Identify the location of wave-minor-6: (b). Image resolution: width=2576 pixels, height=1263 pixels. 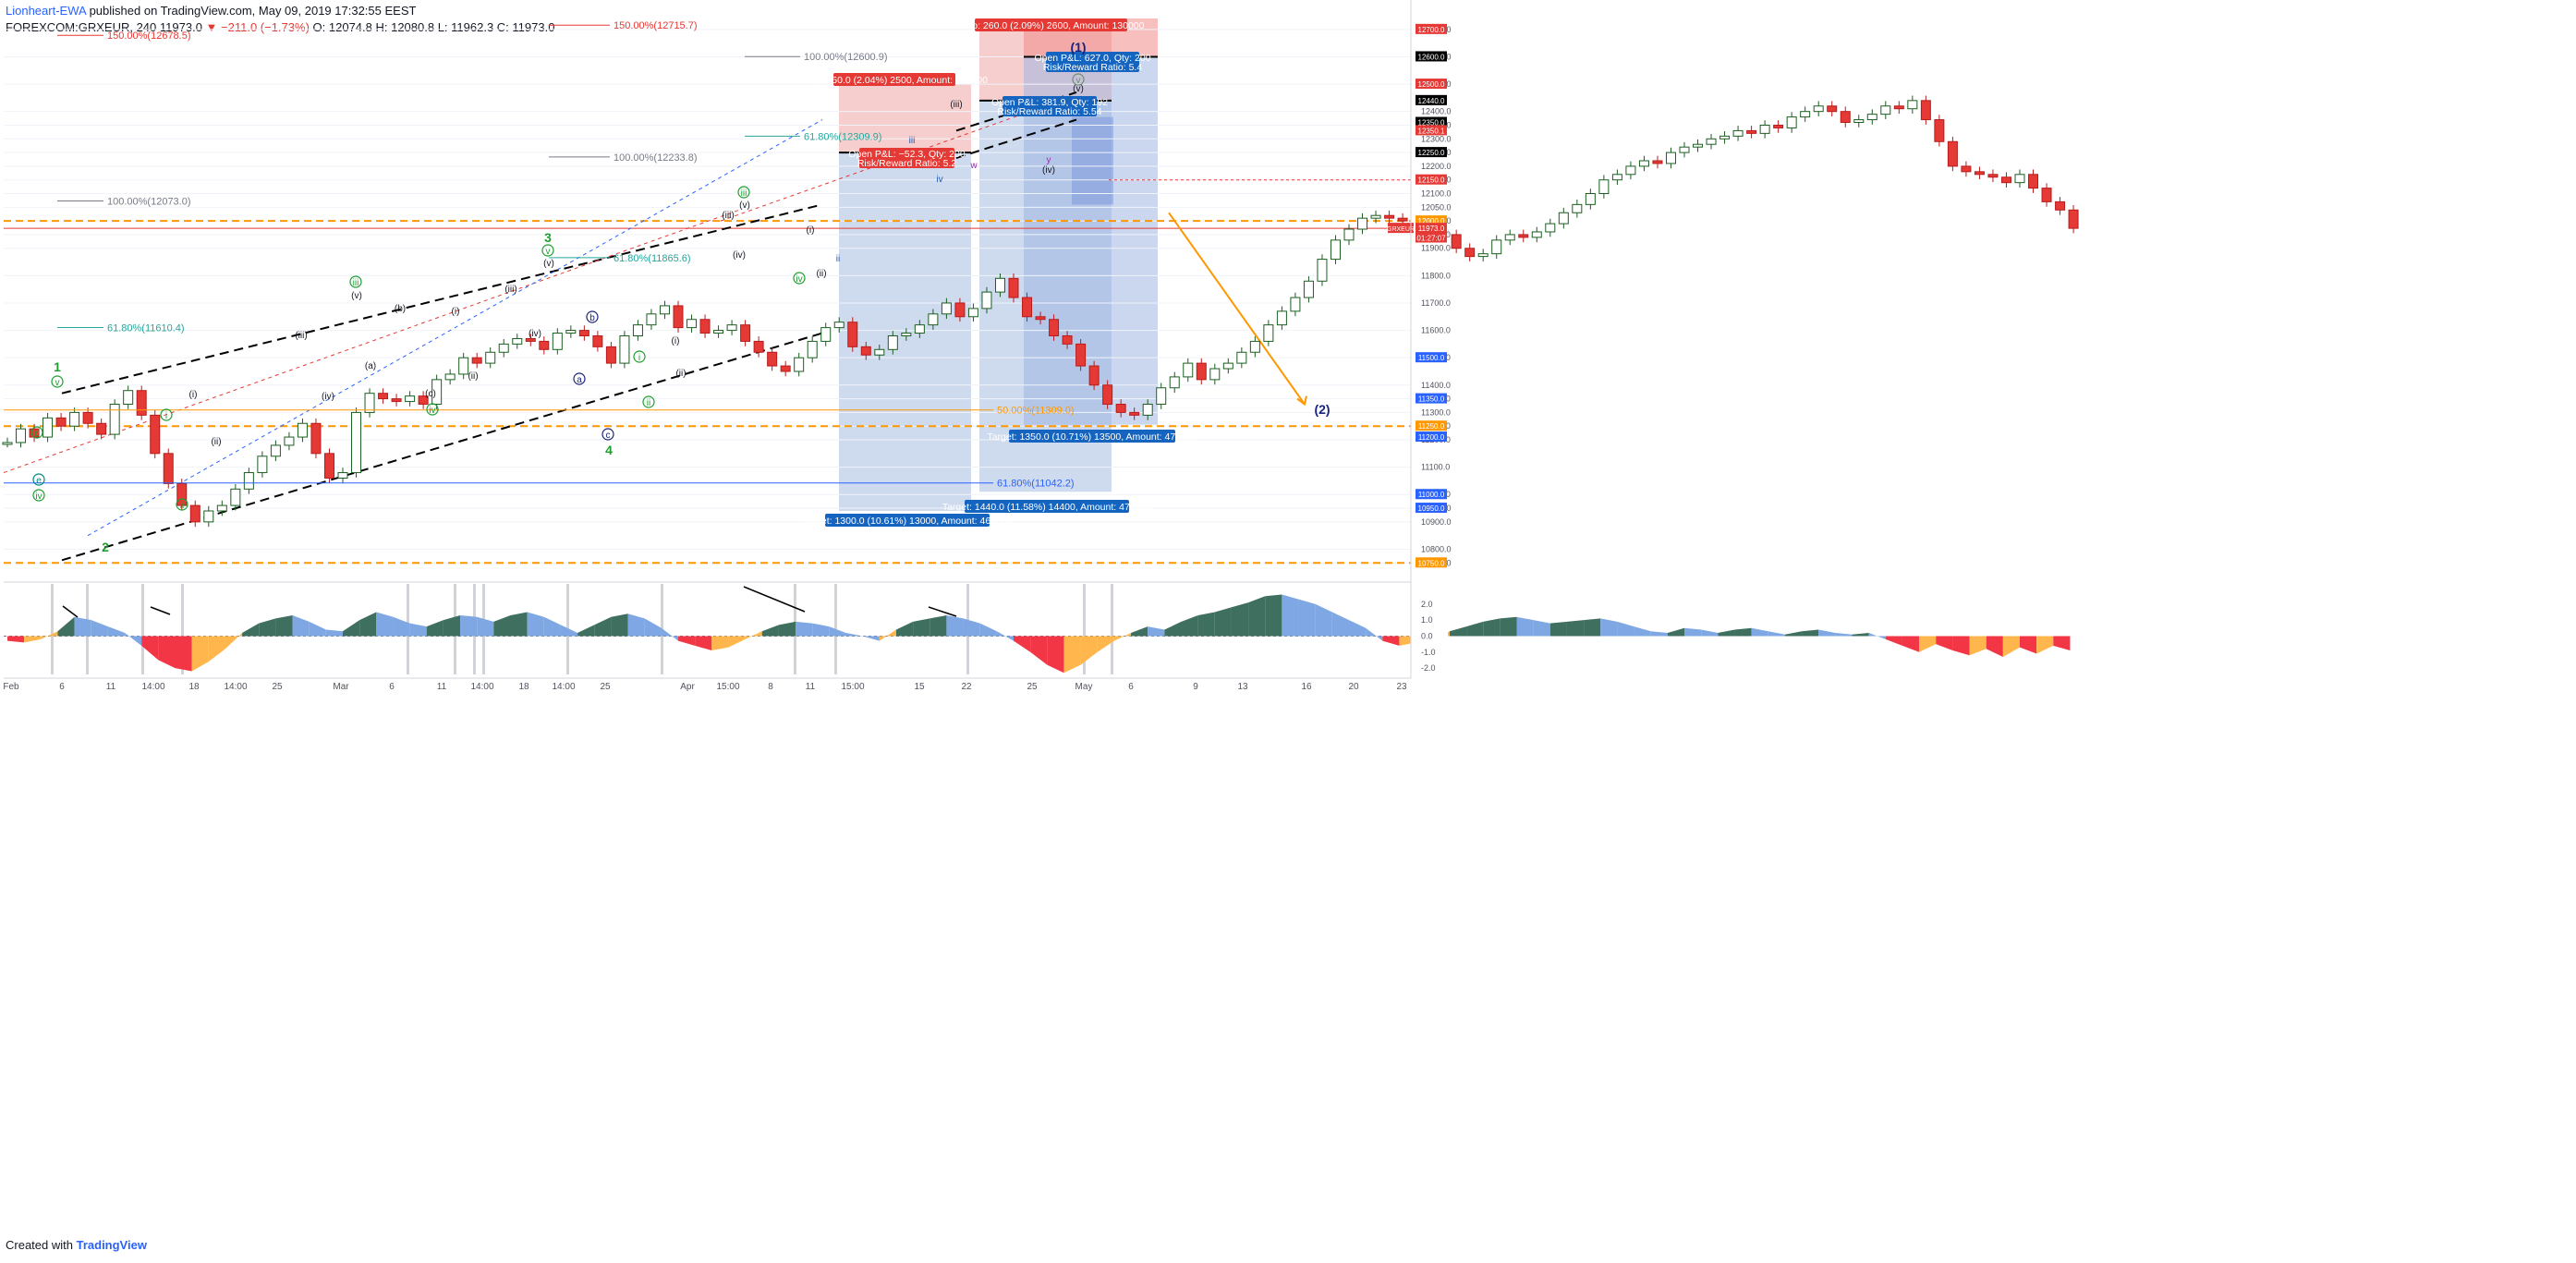
(400, 309).